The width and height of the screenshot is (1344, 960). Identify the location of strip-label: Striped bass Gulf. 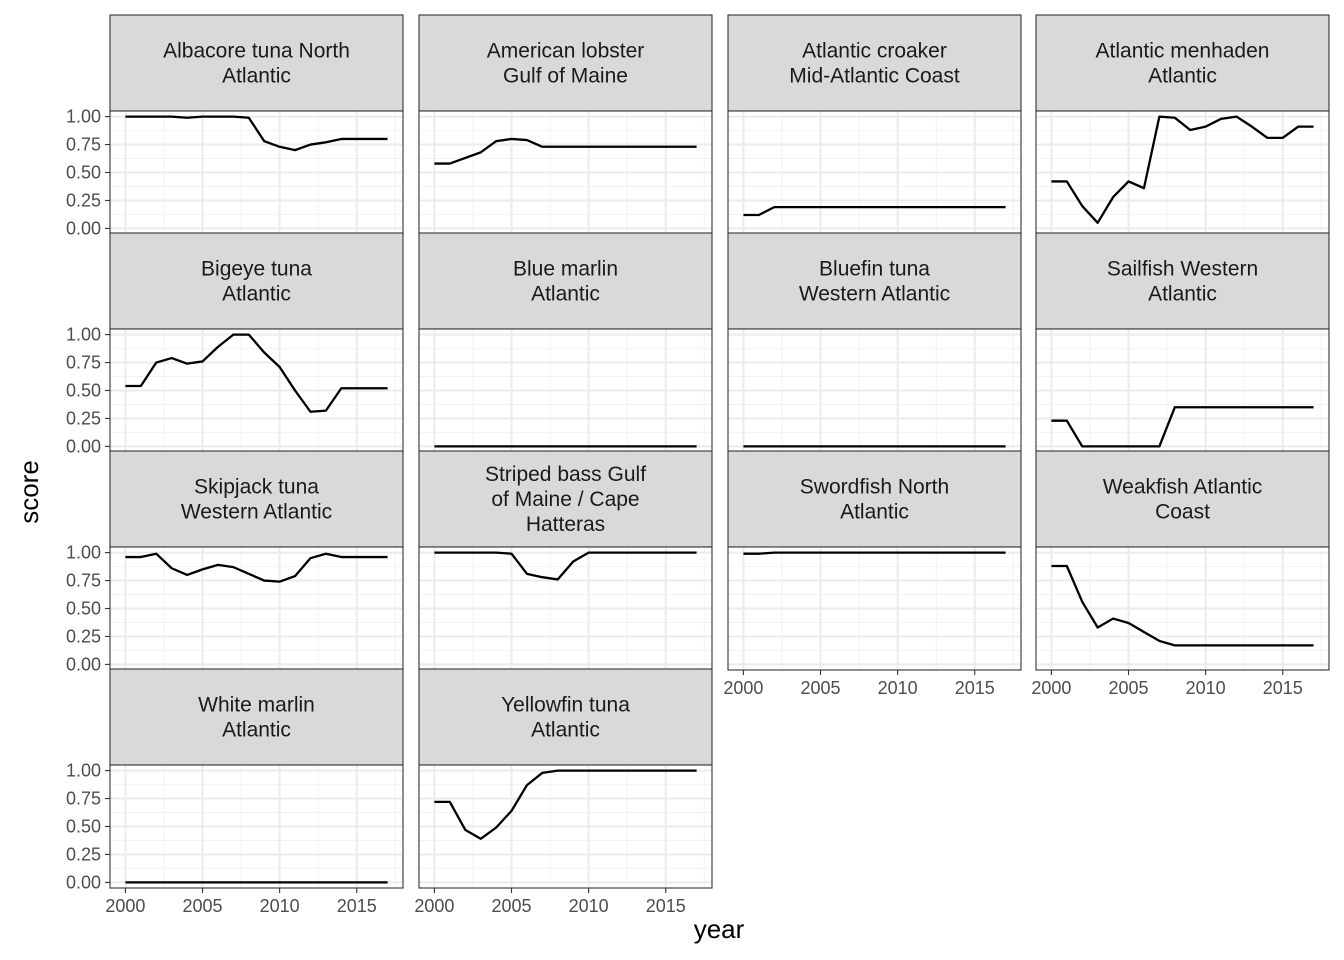
(565, 474).